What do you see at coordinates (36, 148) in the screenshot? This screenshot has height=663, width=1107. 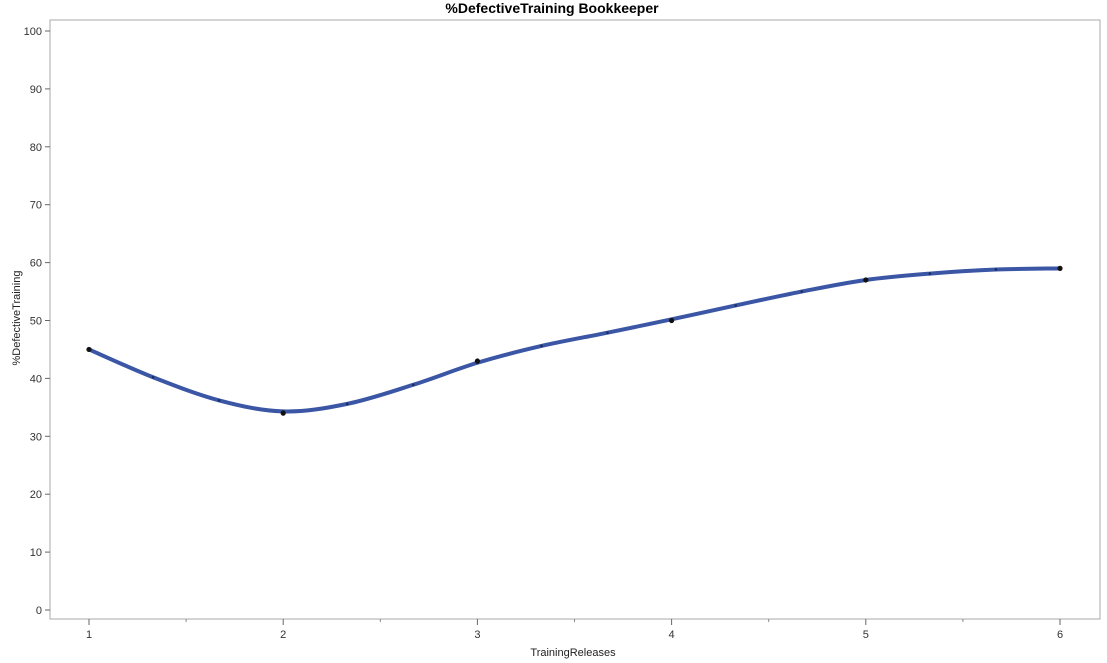 I see `y-tick-label: 80` at bounding box center [36, 148].